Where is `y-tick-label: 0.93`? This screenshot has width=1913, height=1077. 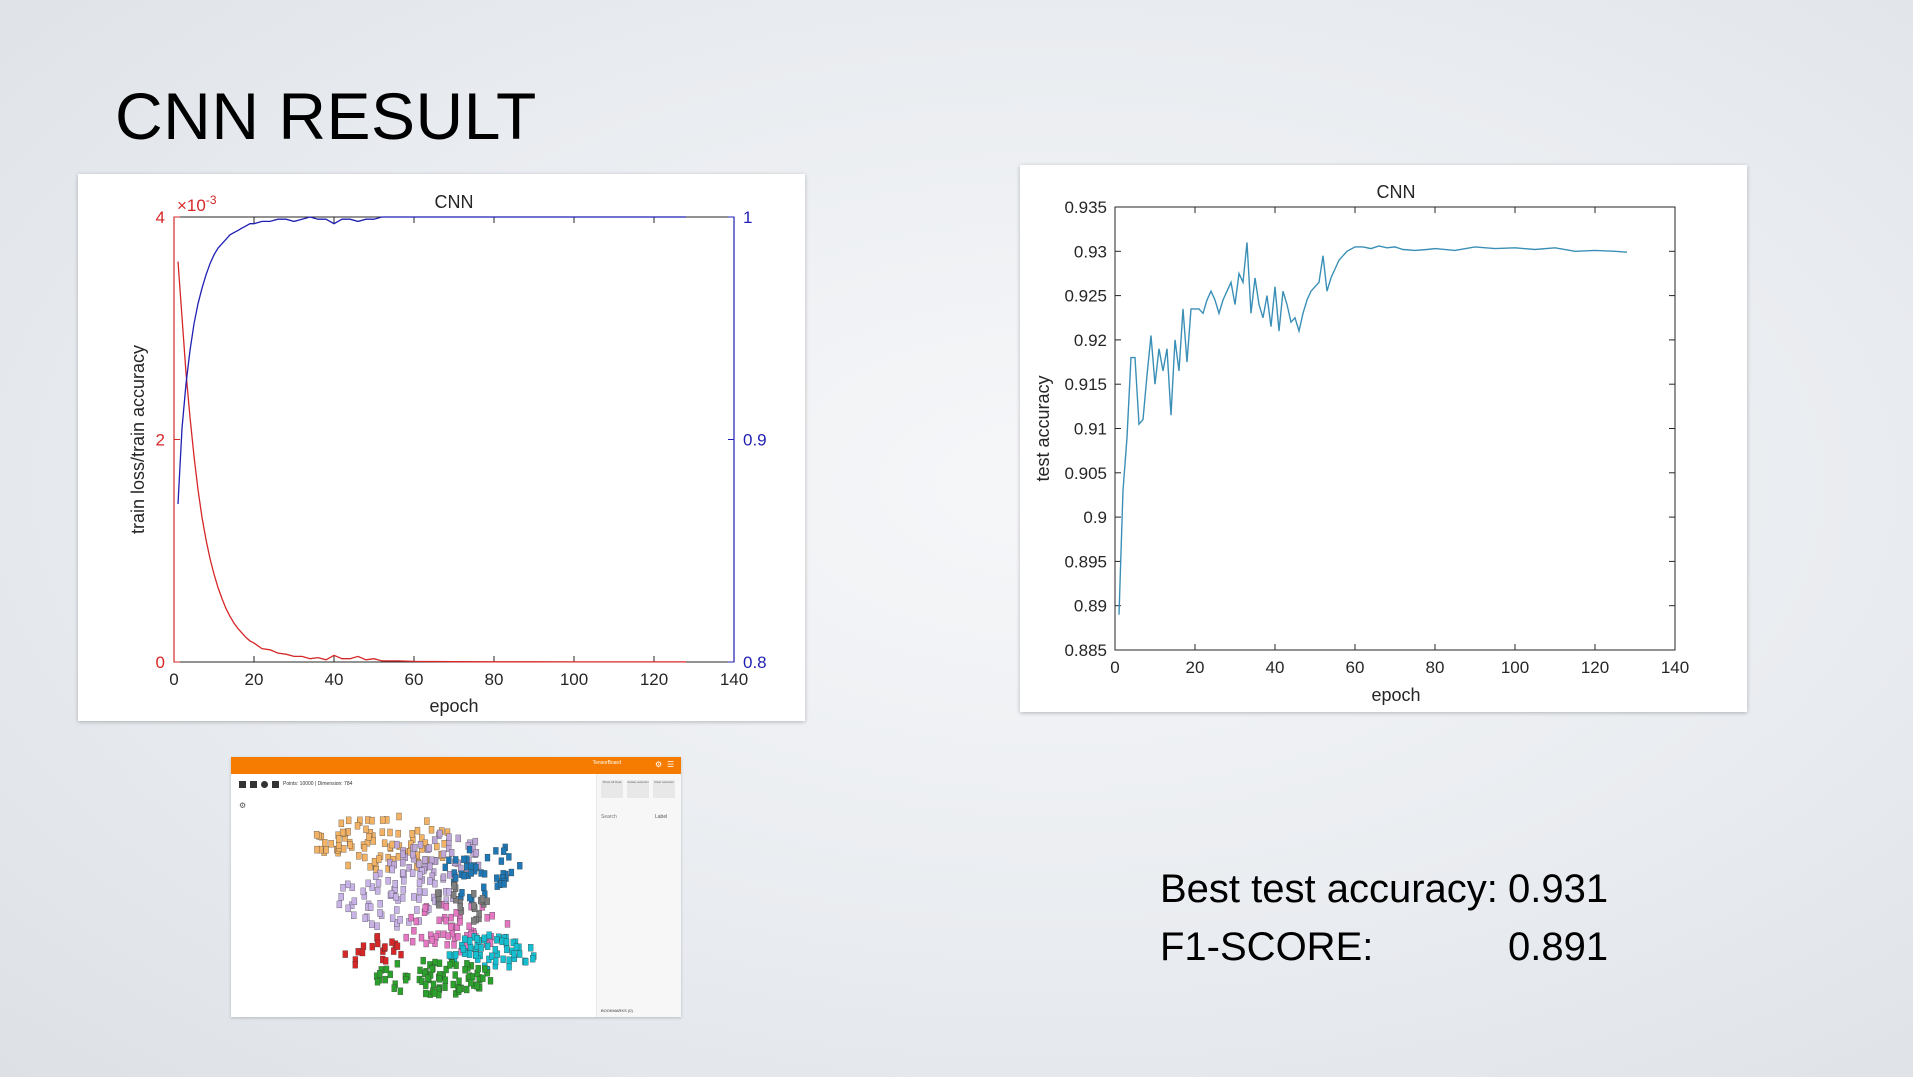 y-tick-label: 0.93 is located at coordinates (1090, 251).